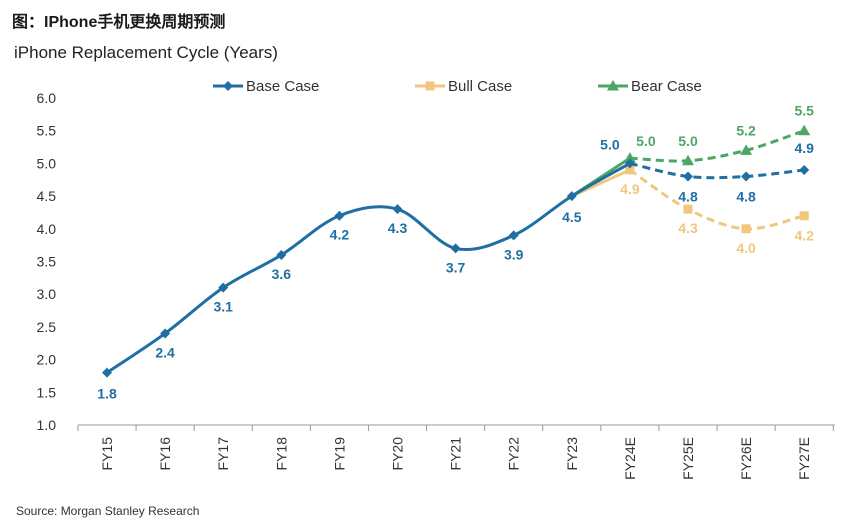  I want to click on figure-title: 图：IPhone手机更换周期预测, so click(119, 22).